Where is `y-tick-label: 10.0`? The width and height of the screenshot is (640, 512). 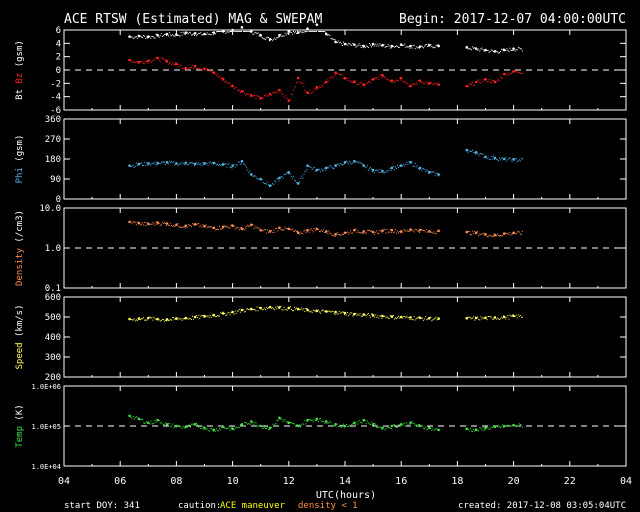
y-tick-label: 10.0 is located at coordinates (50, 209).